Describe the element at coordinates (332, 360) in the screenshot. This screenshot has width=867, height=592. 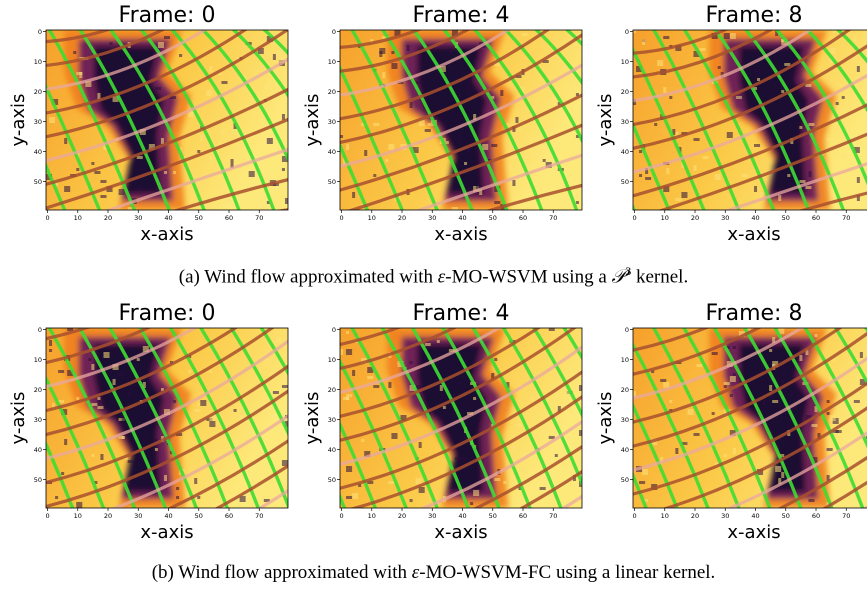
I see `y-tick-label: 10` at that location.